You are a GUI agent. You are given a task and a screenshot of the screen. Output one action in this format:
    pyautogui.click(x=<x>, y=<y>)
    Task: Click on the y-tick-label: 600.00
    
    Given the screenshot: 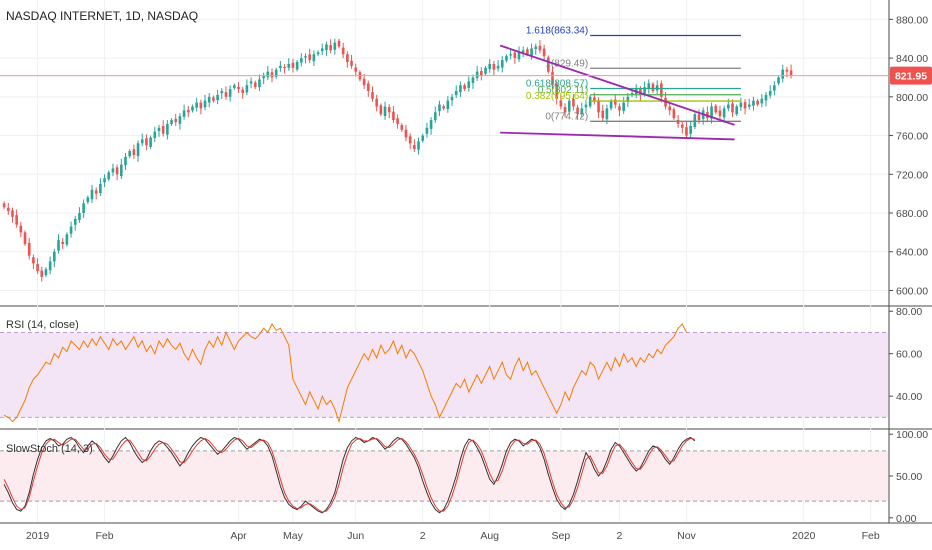 What is the action you would take?
    pyautogui.click(x=912, y=291)
    